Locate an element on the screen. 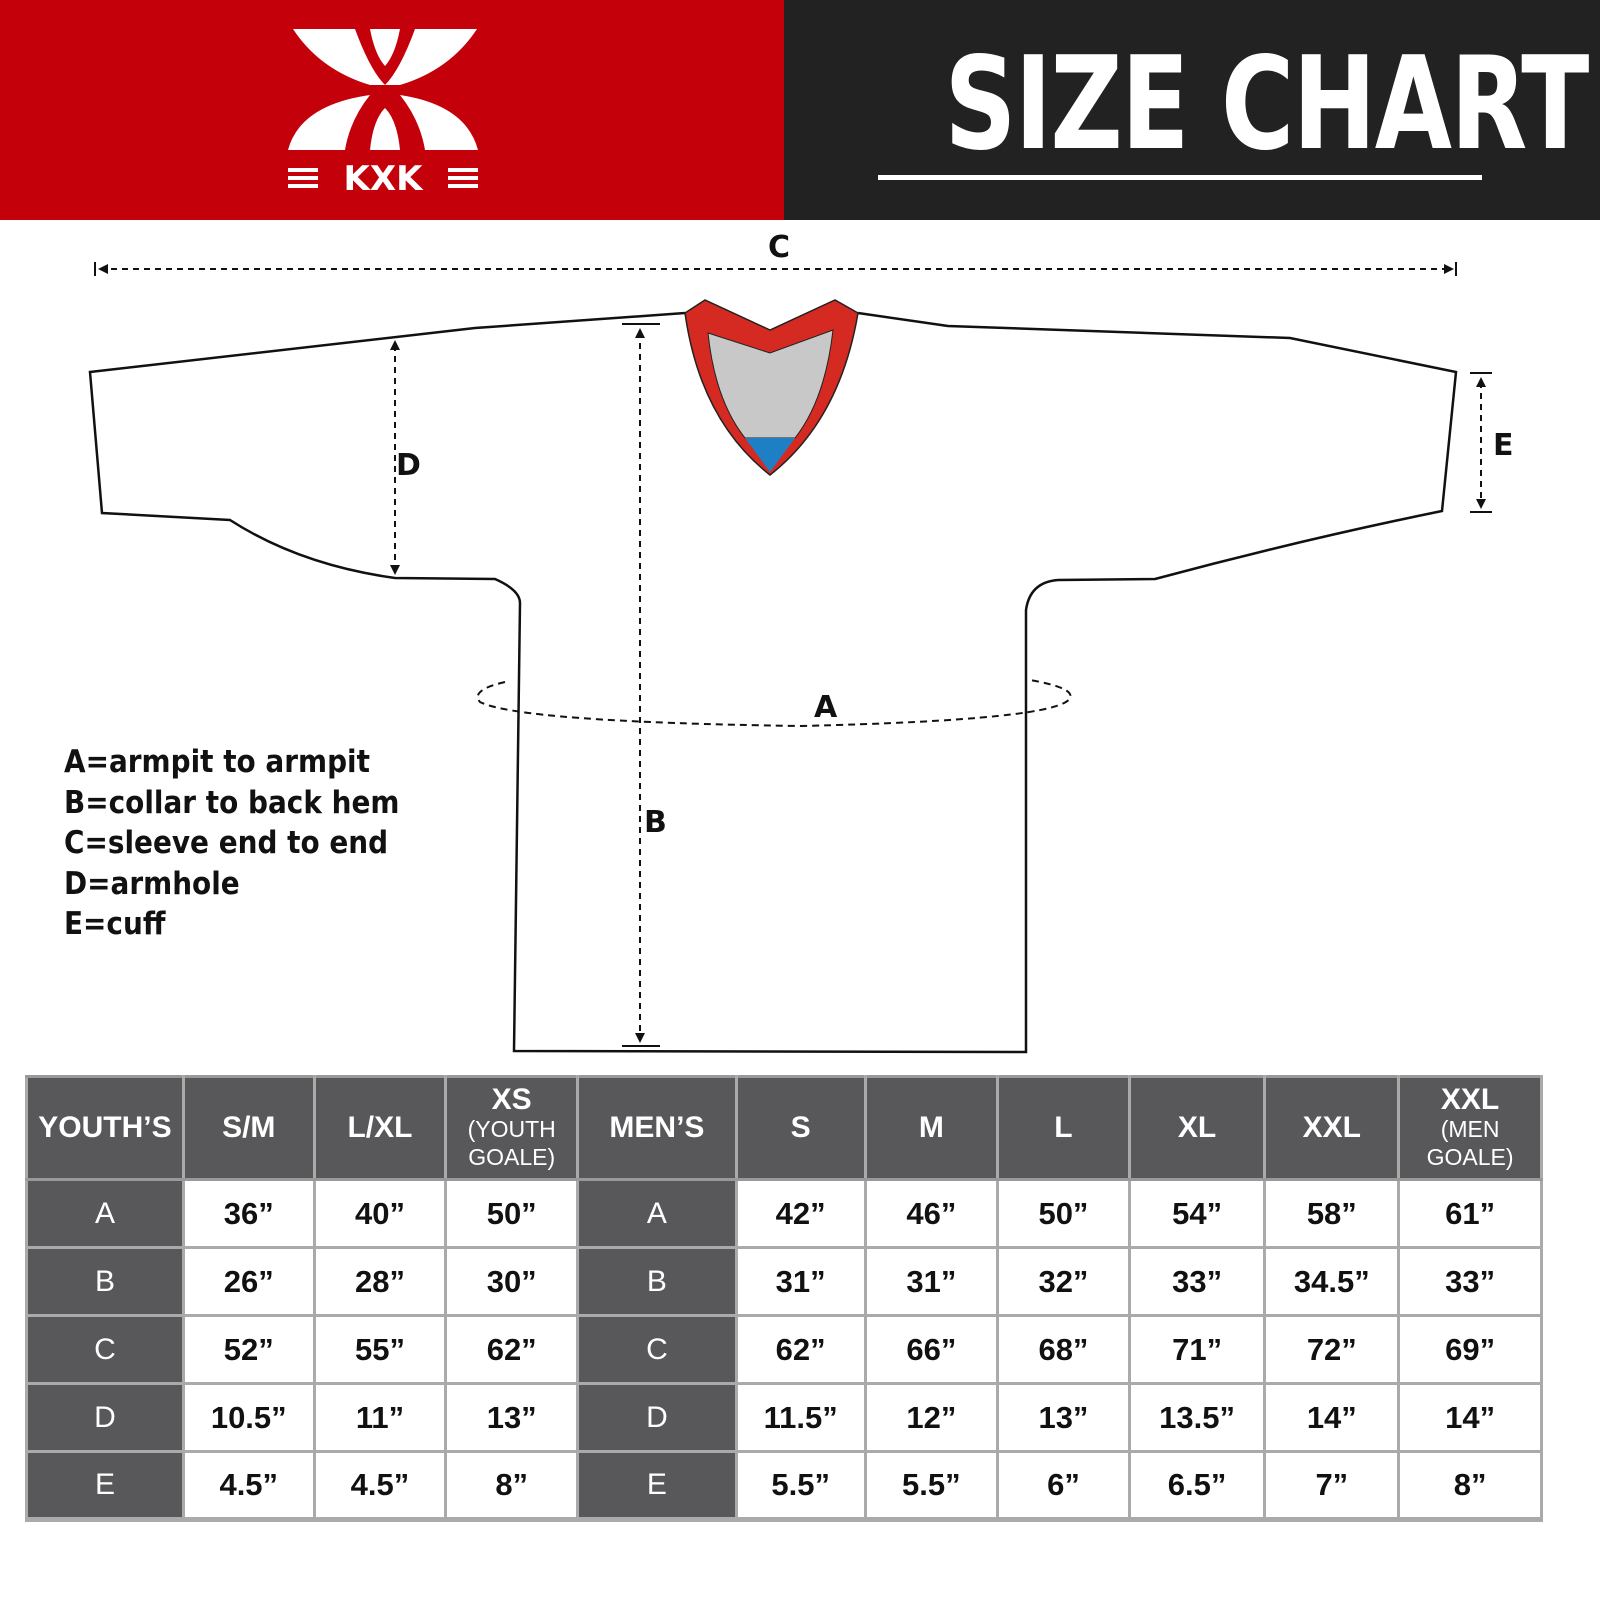 The image size is (1600, 1600). men-size-header: M is located at coordinates (931, 1128).